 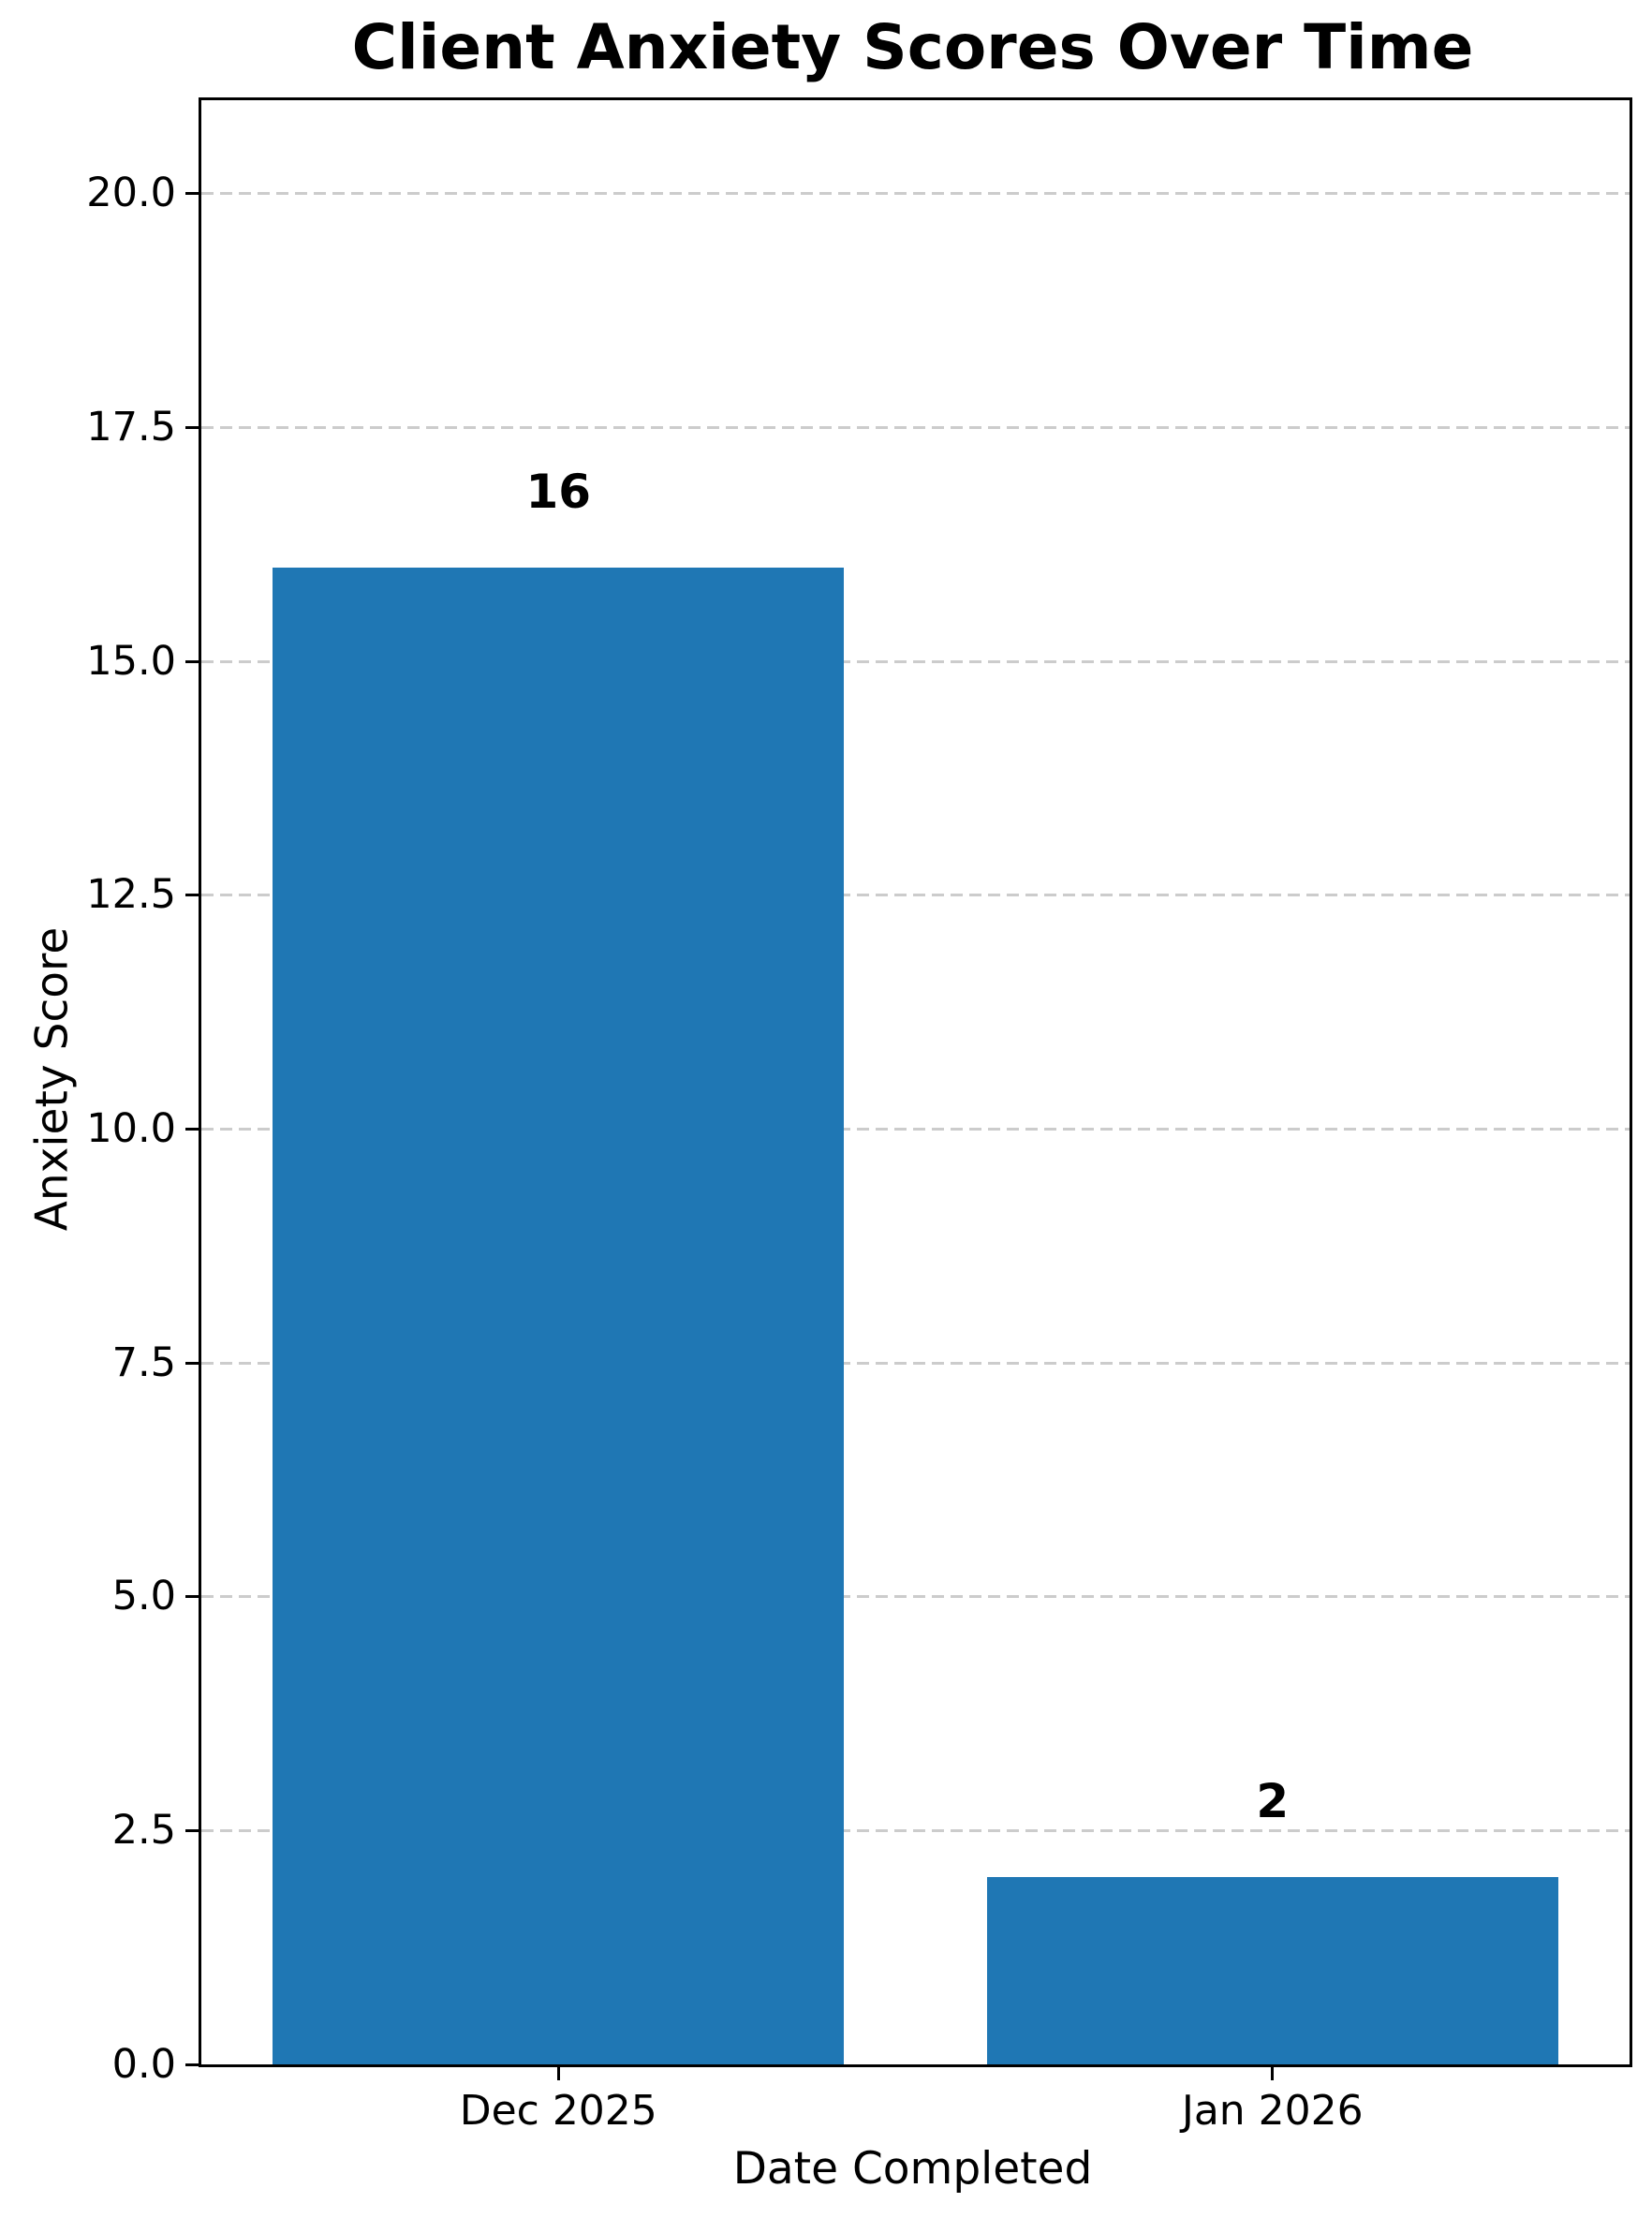 What do you see at coordinates (912, 2169) in the screenshot?
I see `x-axis-label: Date Completed` at bounding box center [912, 2169].